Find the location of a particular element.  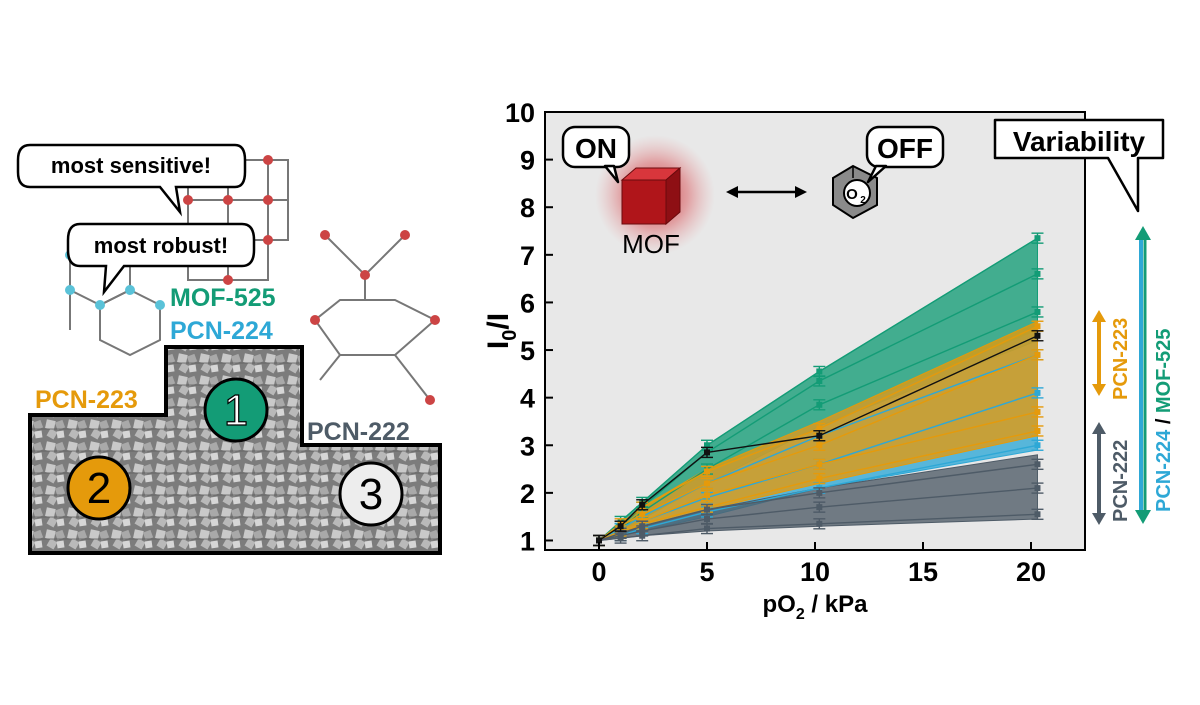

x-tick-label: 0 is located at coordinates (598, 572).